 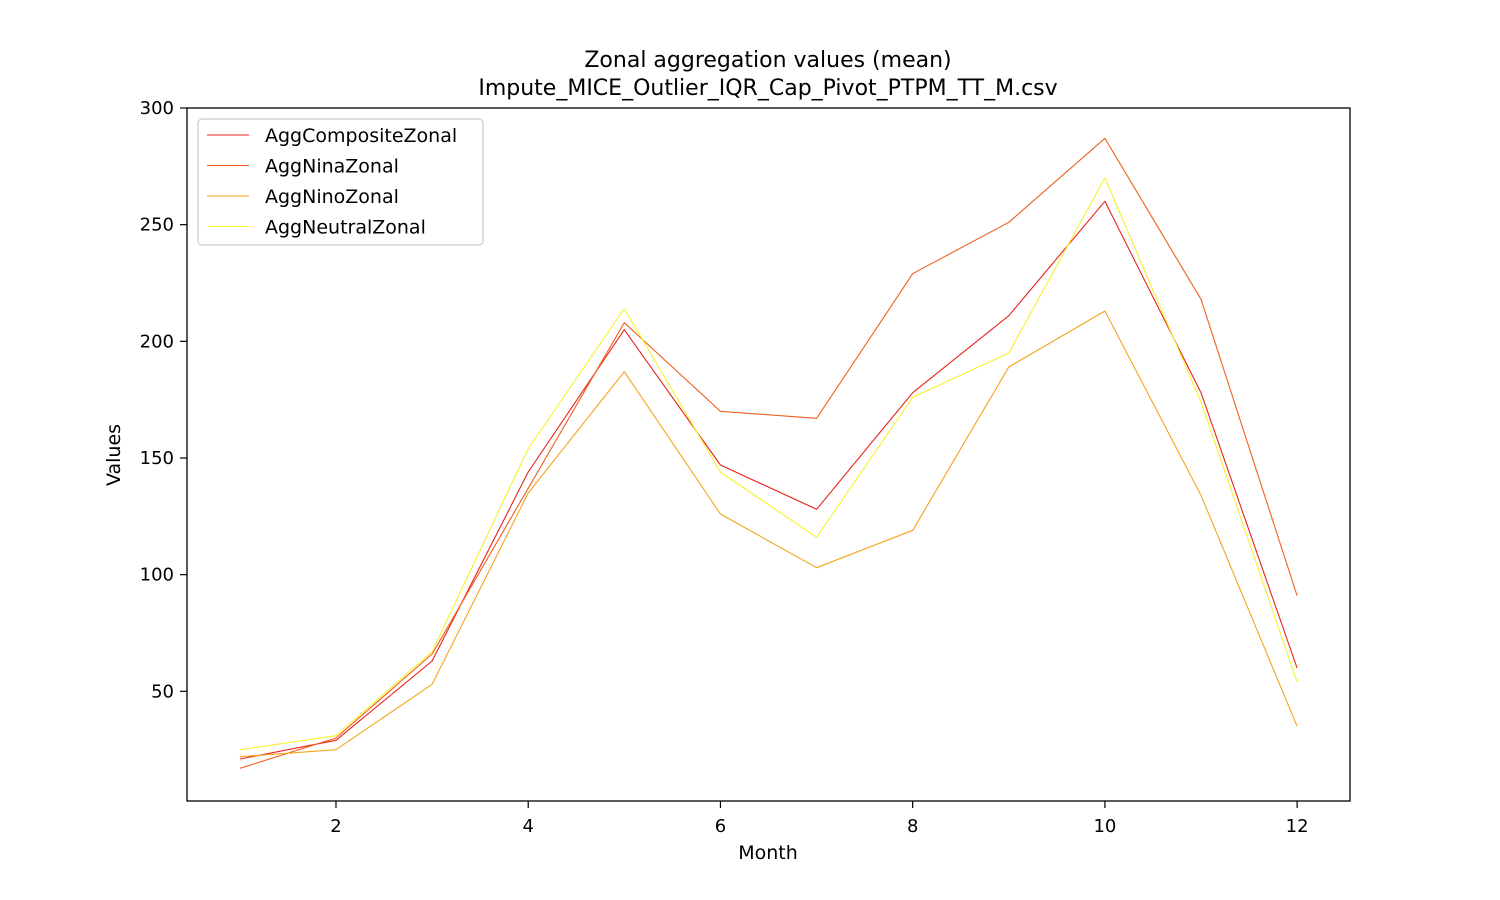 What do you see at coordinates (157, 108) in the screenshot?
I see `y-tick-label: 300` at bounding box center [157, 108].